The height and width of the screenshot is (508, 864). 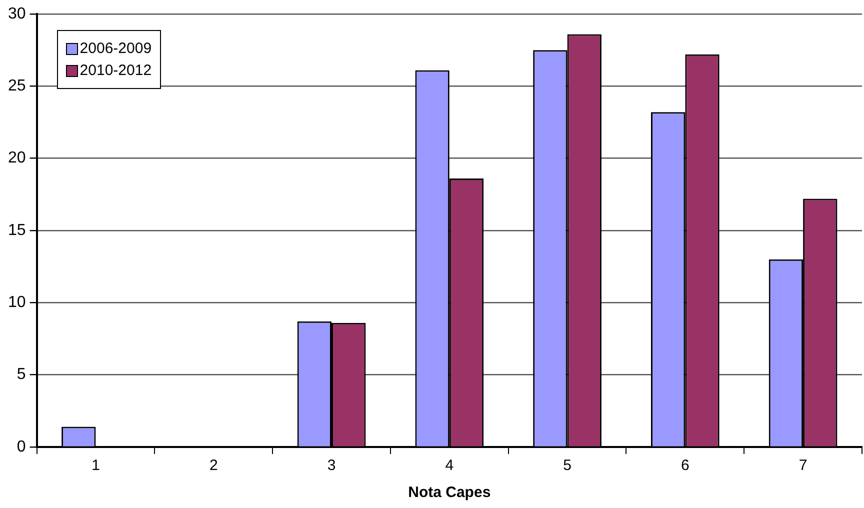 What do you see at coordinates (116, 70) in the screenshot?
I see `legend-label: 2010-2012` at bounding box center [116, 70].